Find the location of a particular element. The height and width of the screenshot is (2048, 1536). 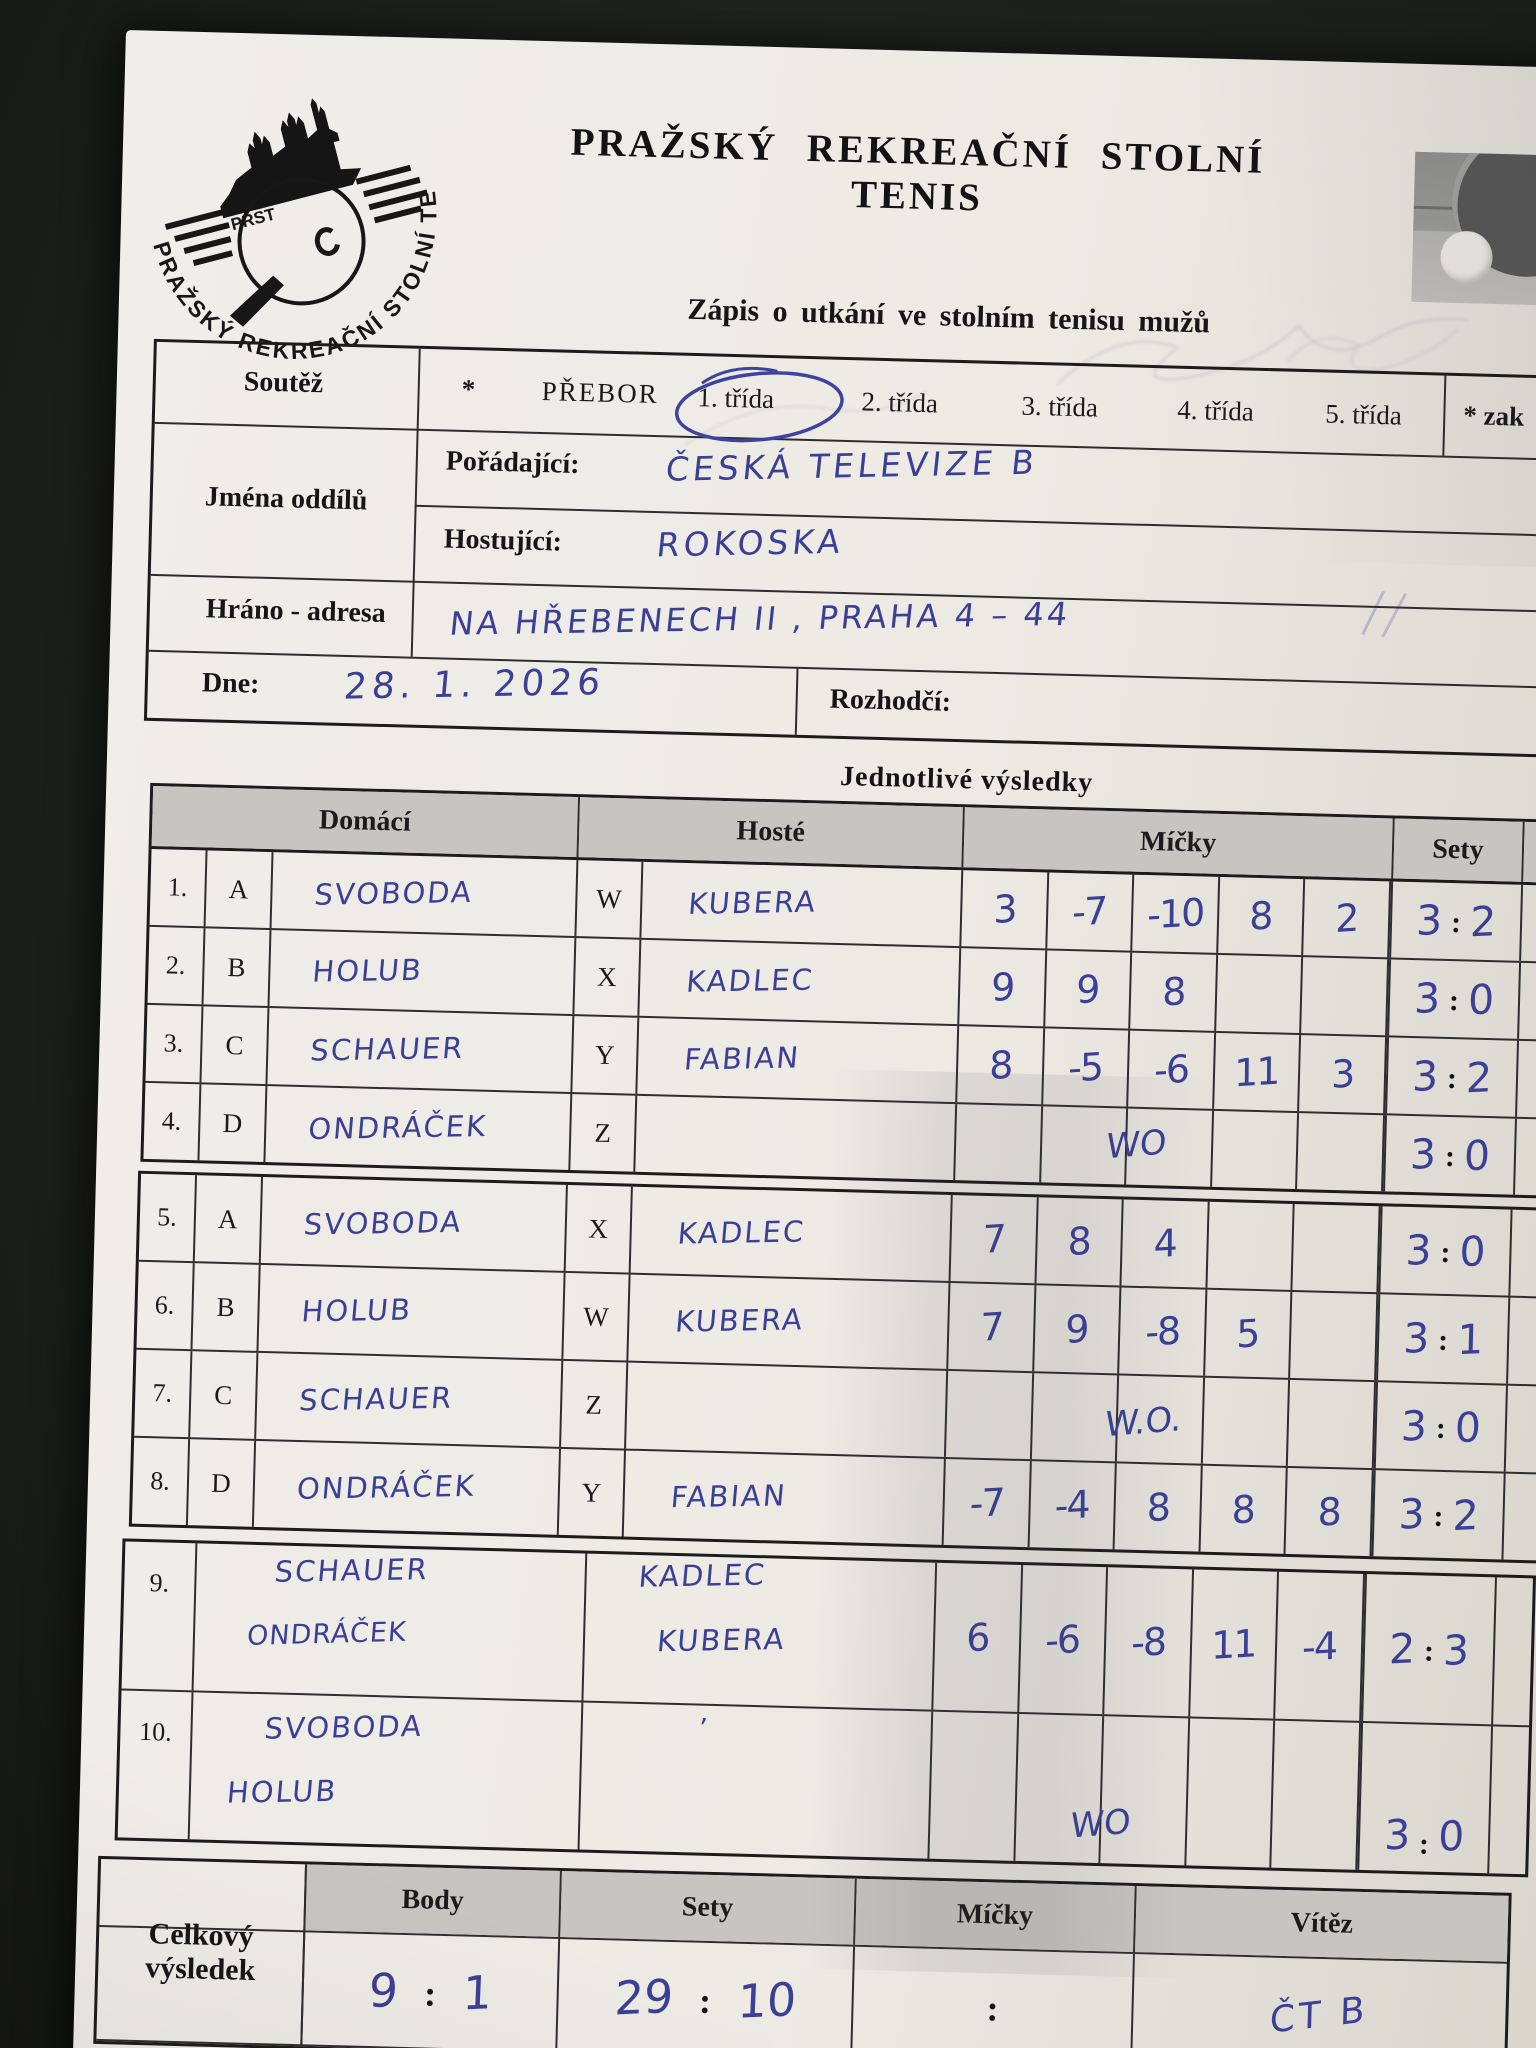

class-1-circled: 1. třída is located at coordinates (759, 404).